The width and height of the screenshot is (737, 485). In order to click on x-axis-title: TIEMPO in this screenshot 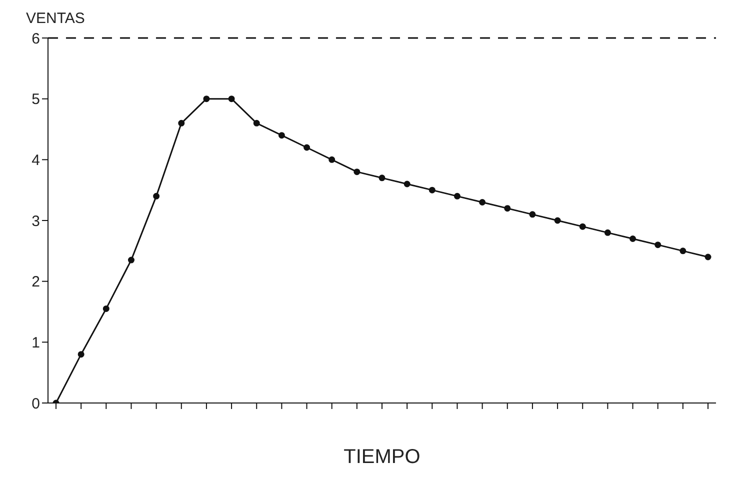, I will do `click(382, 457)`.